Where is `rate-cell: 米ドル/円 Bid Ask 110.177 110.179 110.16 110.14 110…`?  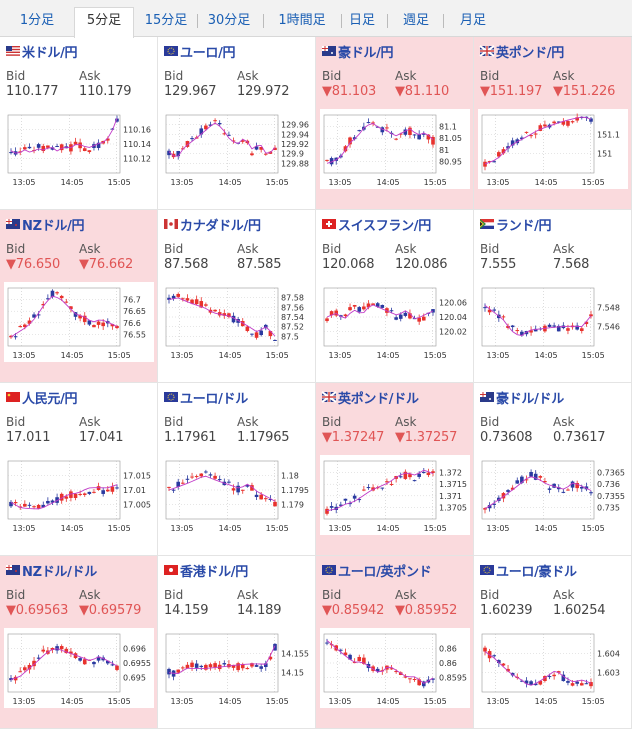 rate-cell: 米ドル/円 Bid Ask 110.177 110.179 110.16 110.14 110… is located at coordinates (79, 123).